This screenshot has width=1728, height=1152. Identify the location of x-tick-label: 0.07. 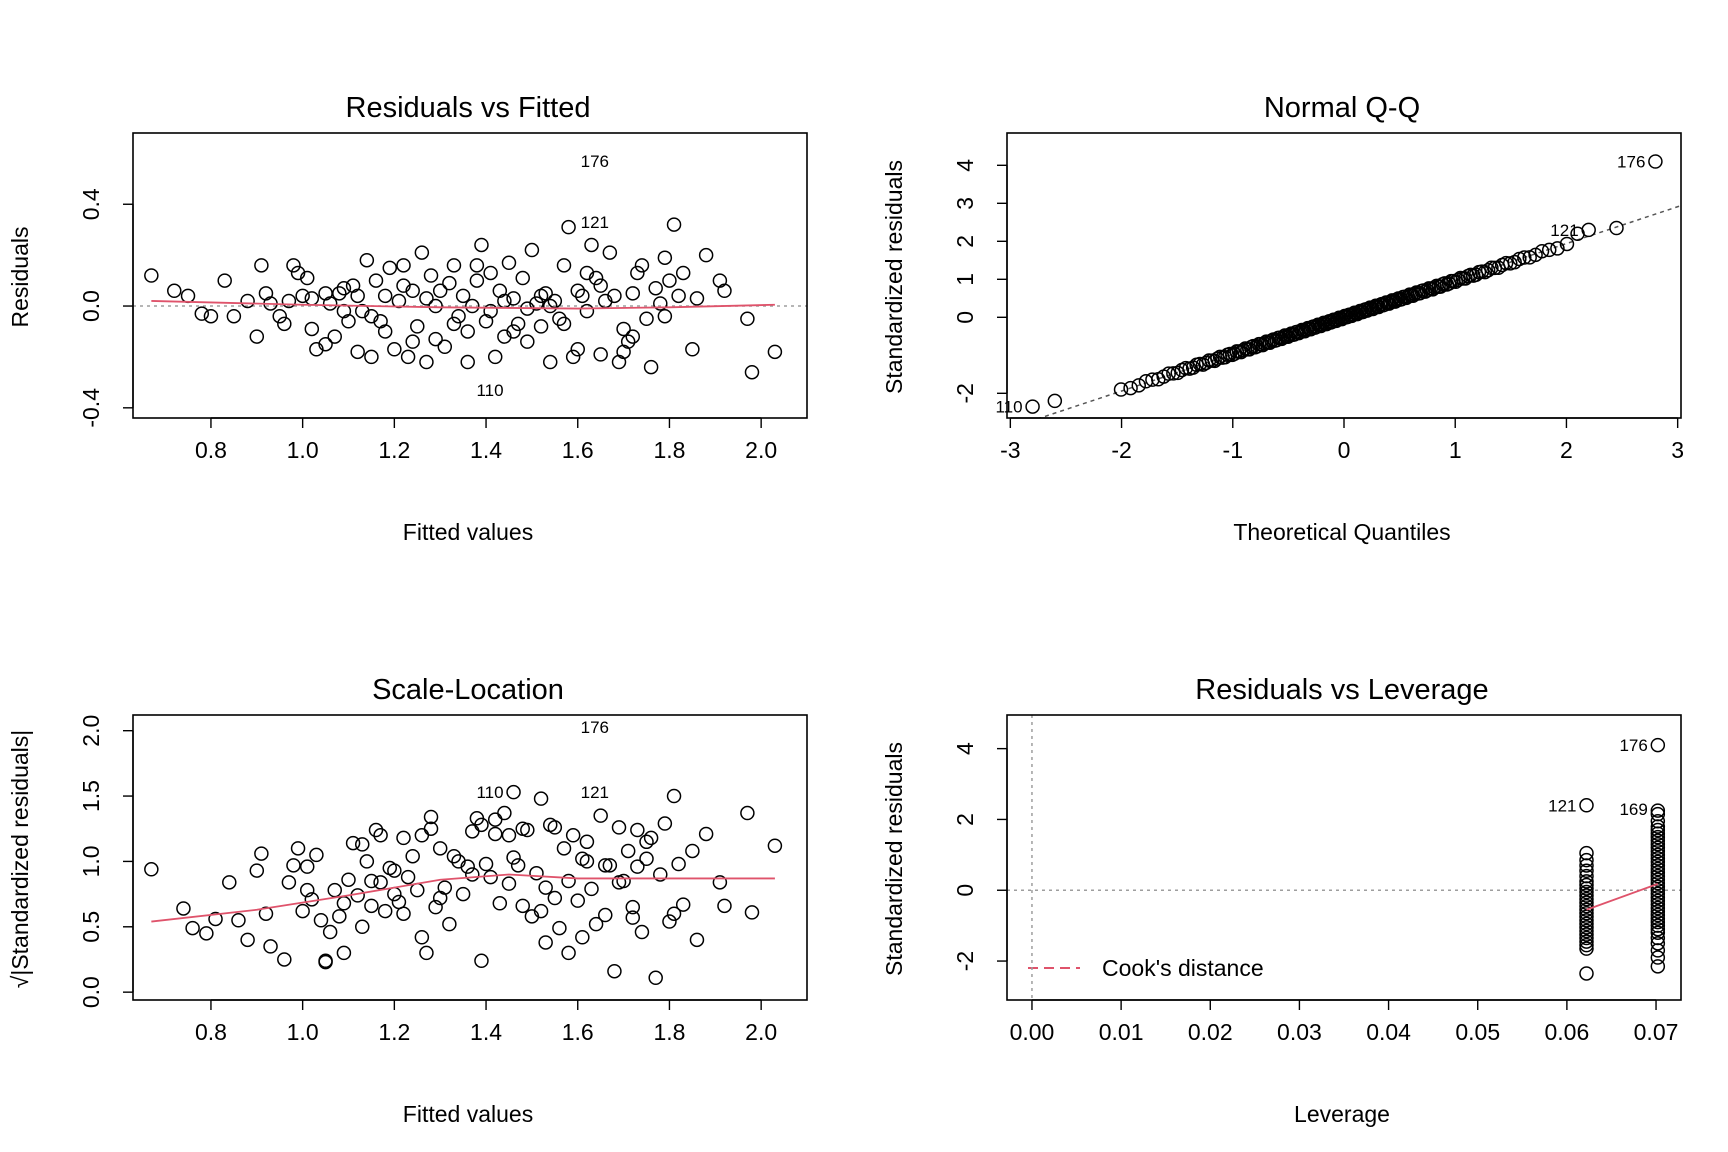
(1656, 1032).